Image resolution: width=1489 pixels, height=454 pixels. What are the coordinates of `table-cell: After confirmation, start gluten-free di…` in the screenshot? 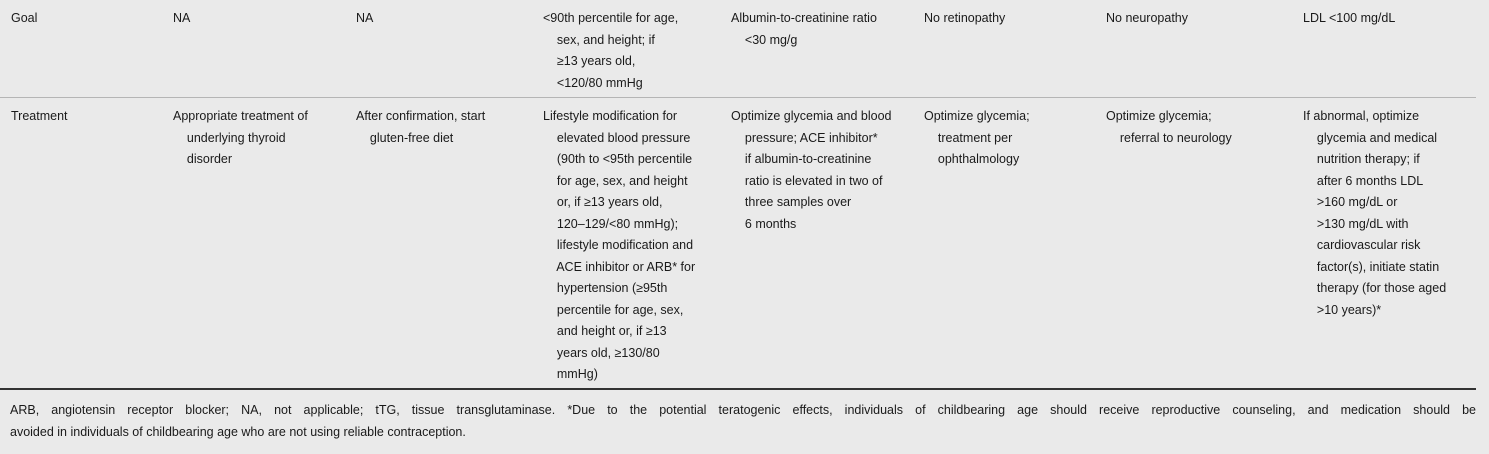 It's located at (421, 127).